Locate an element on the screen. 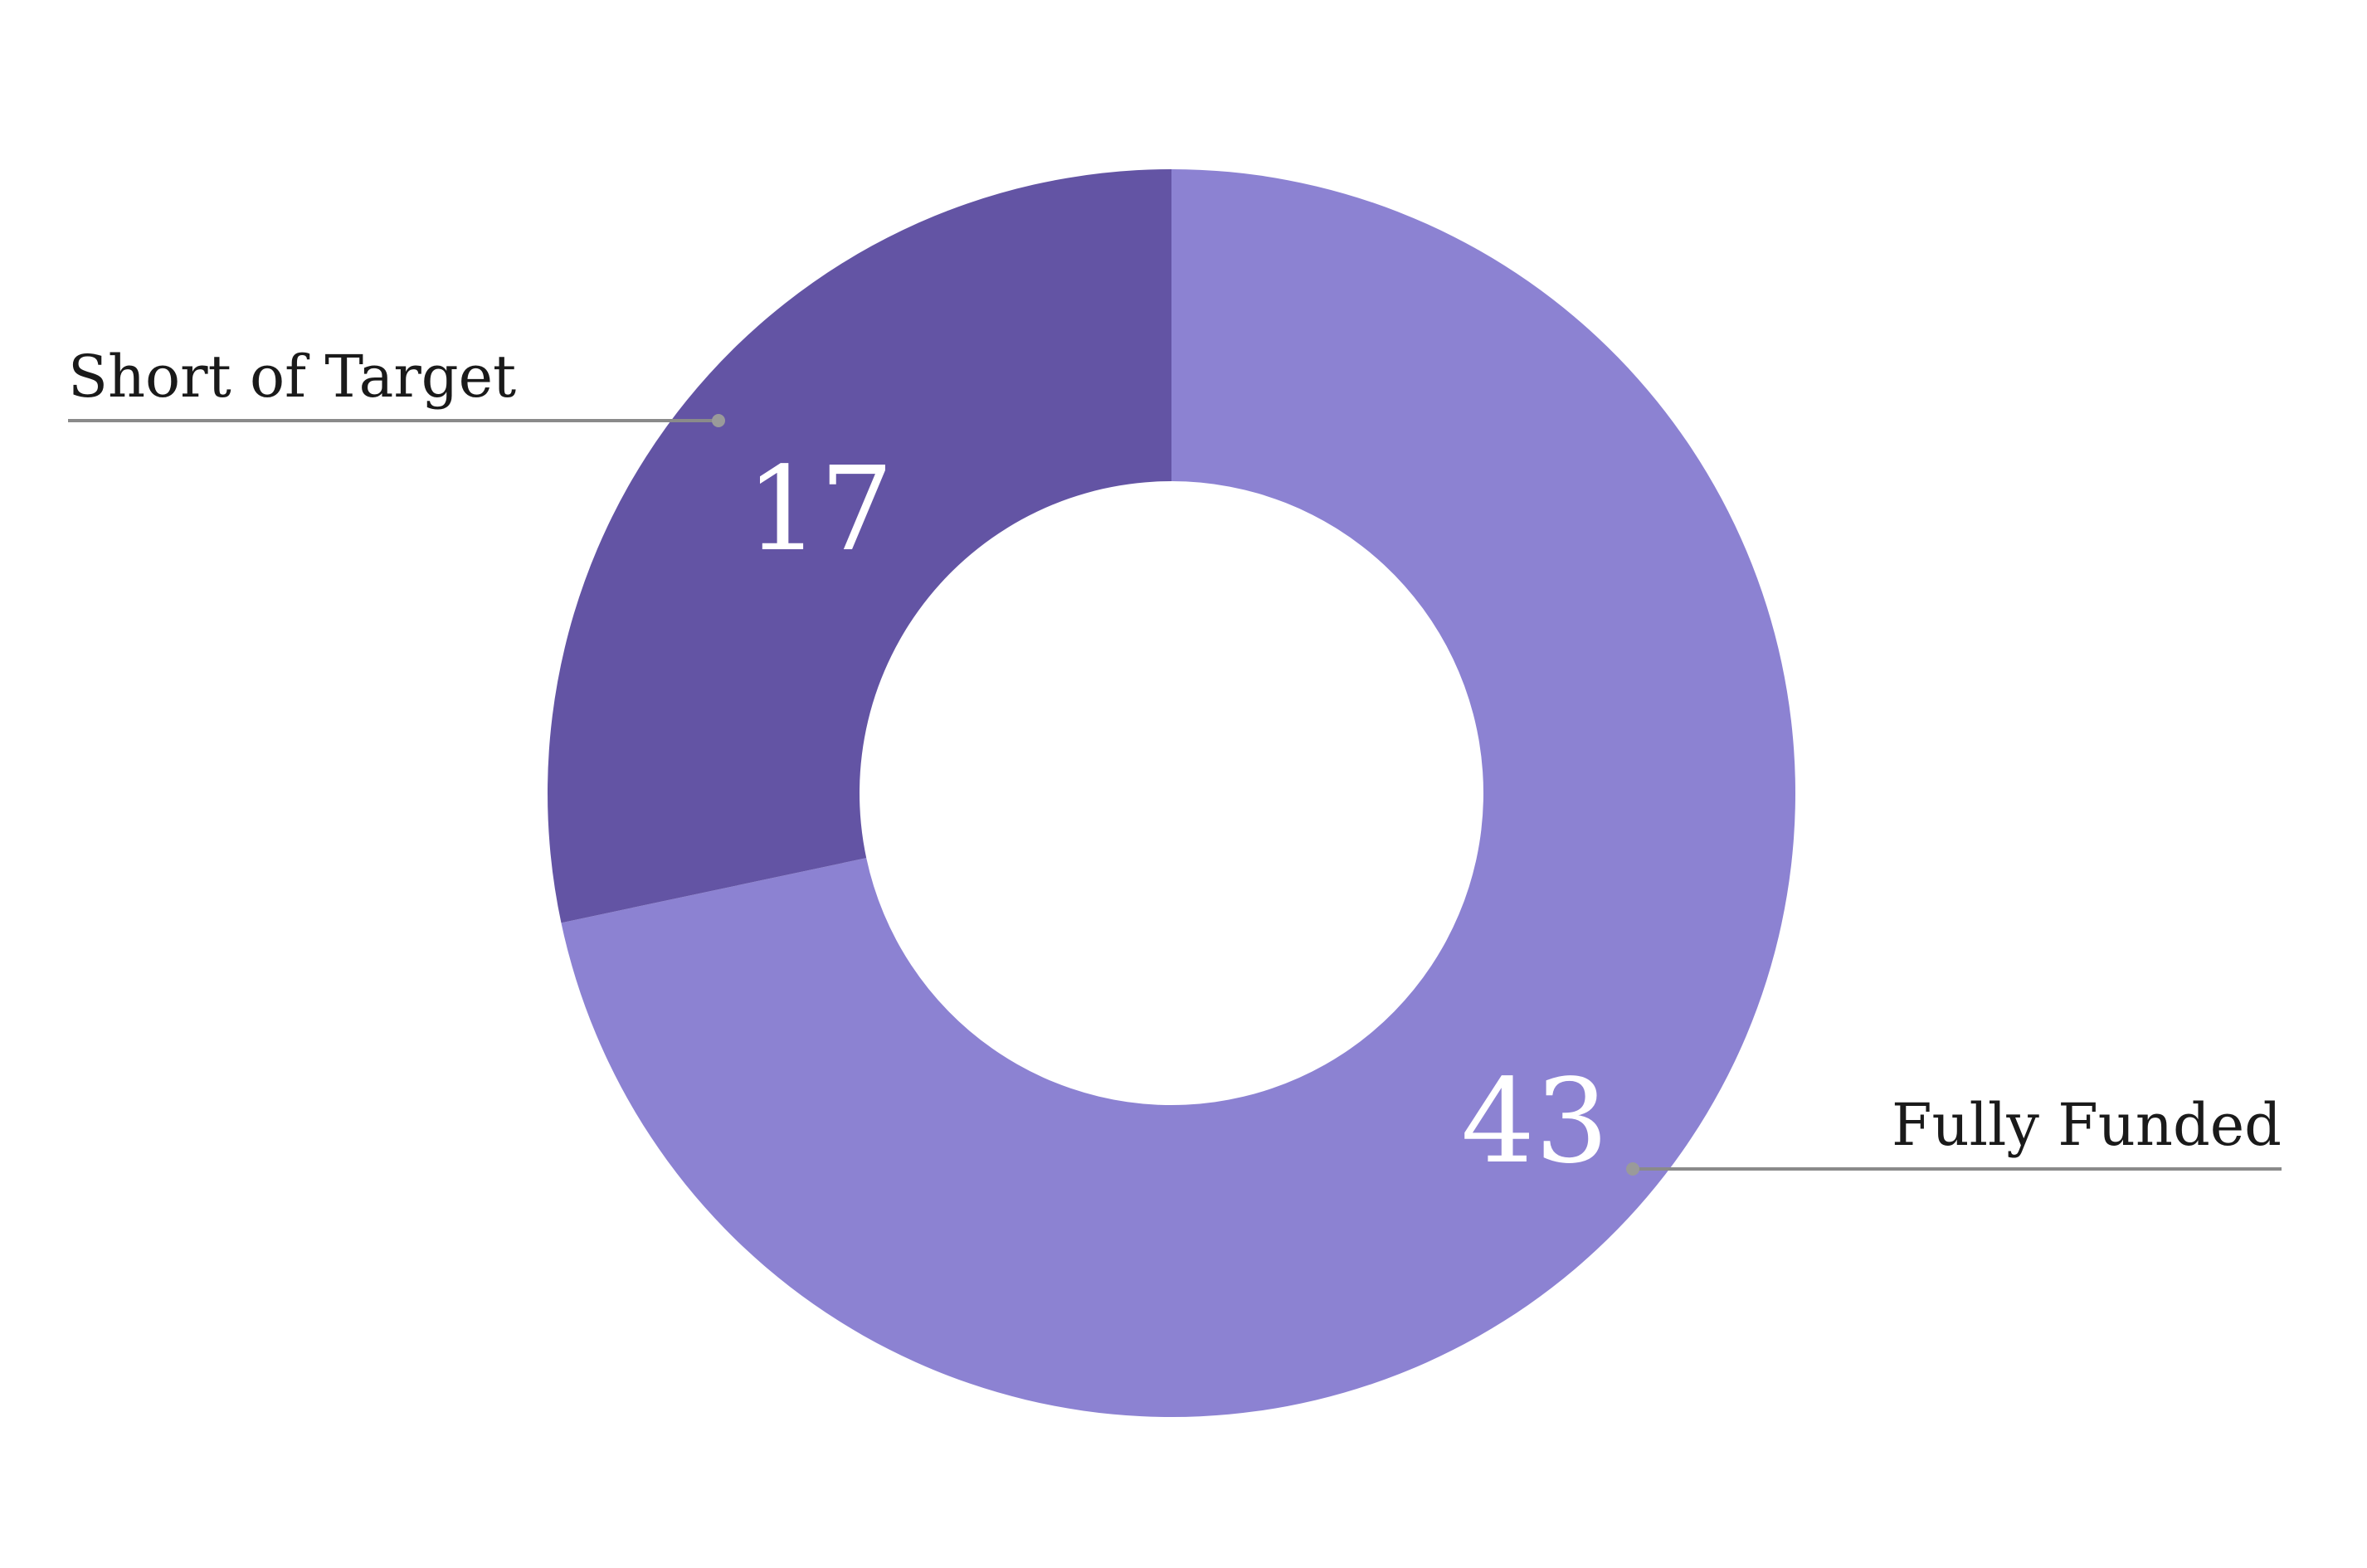 The width and height of the screenshot is (2367, 1568). leader-dot-fully-funded is located at coordinates (1632, 1169).